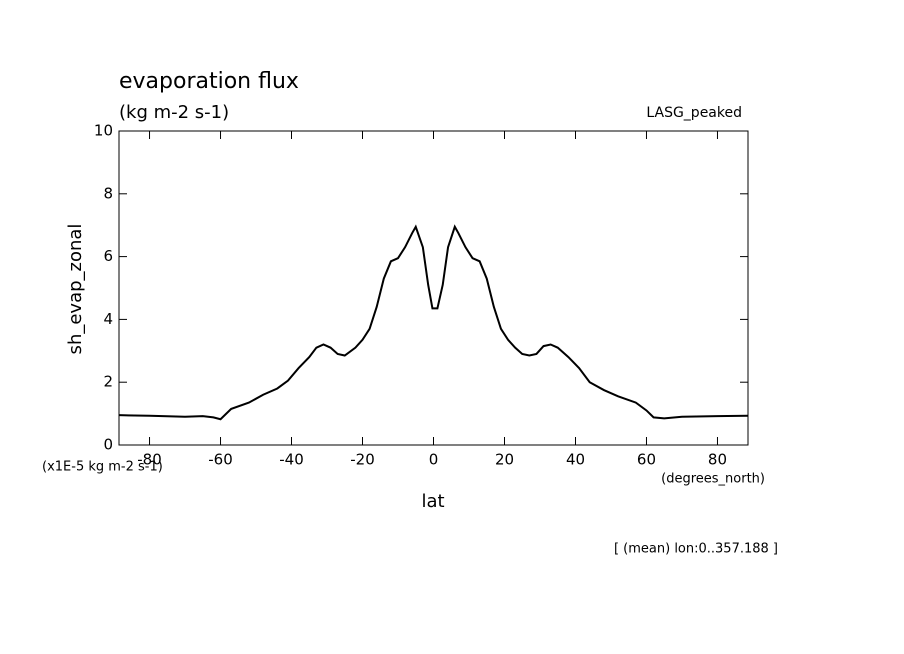  What do you see at coordinates (220, 460) in the screenshot?
I see `x-tick-label: -60` at bounding box center [220, 460].